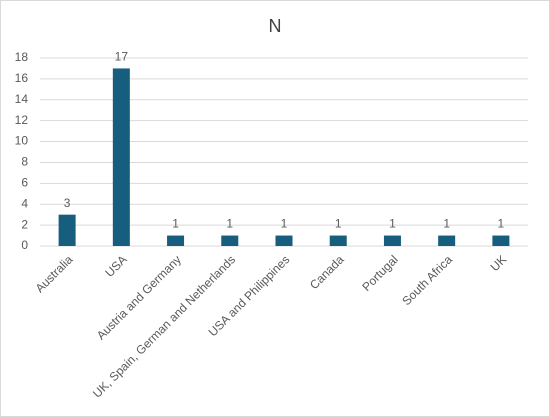  What do you see at coordinates (67, 203) in the screenshot?
I see `data-label: 3` at bounding box center [67, 203].